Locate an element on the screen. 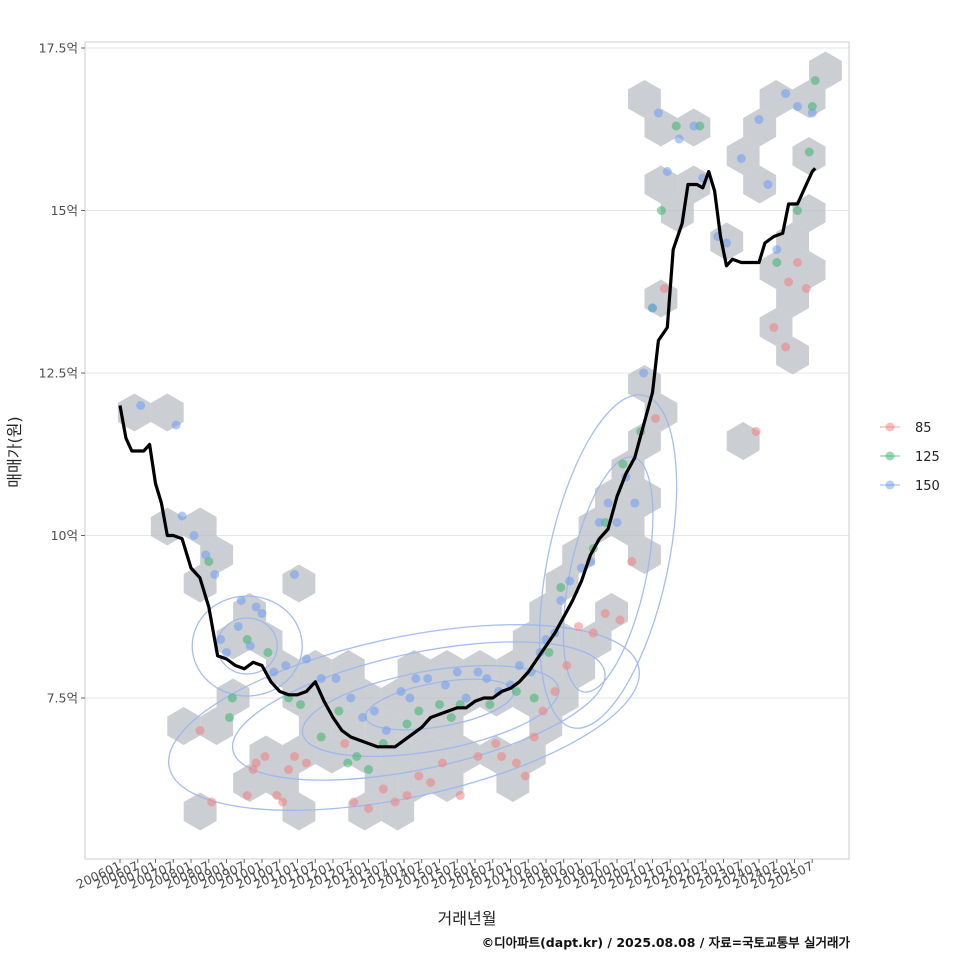  y-axis-ticks: 7.5억 10억 12.5억 15억 17.5억 is located at coordinates (62, 373).